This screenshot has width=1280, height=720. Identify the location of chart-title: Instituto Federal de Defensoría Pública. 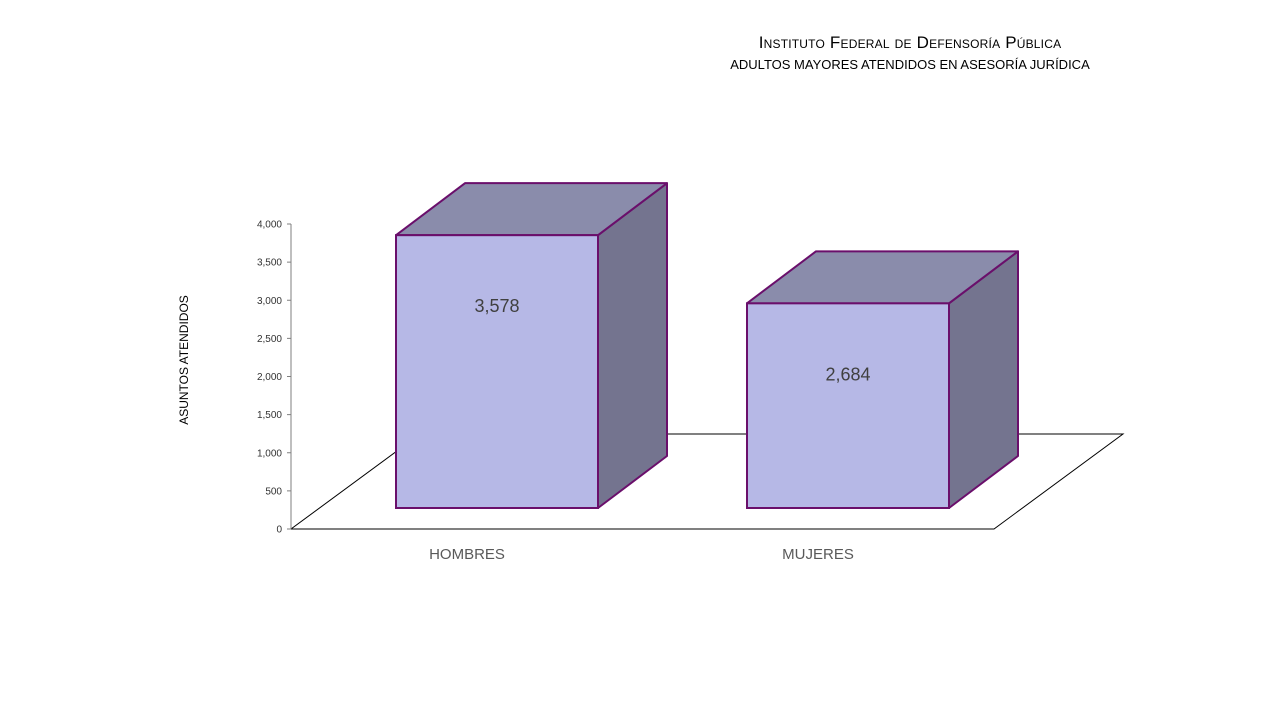
(910, 42).